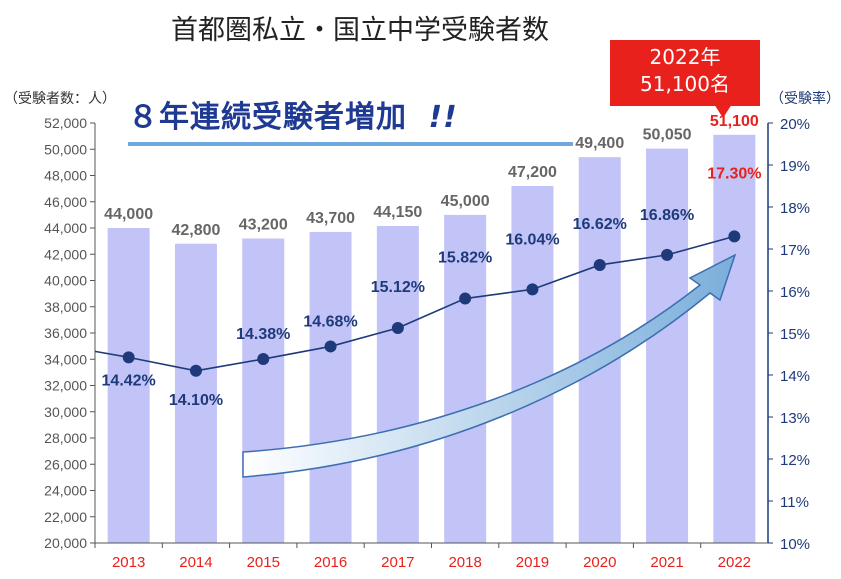  I want to click on bar-label-2019: 47,200, so click(532, 172).